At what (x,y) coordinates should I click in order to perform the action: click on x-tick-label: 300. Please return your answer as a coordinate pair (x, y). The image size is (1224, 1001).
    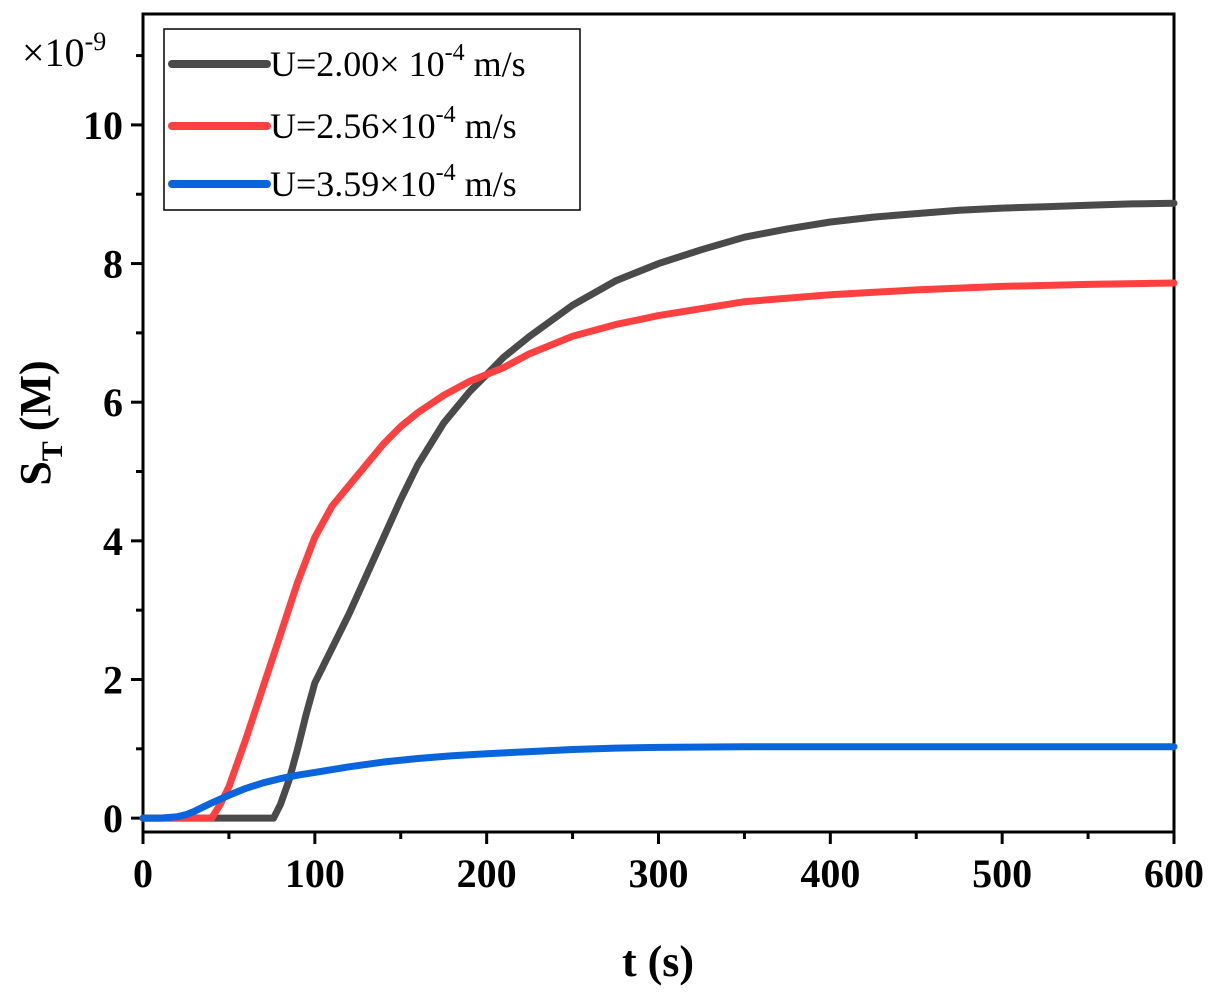
    Looking at the image, I should click on (659, 873).